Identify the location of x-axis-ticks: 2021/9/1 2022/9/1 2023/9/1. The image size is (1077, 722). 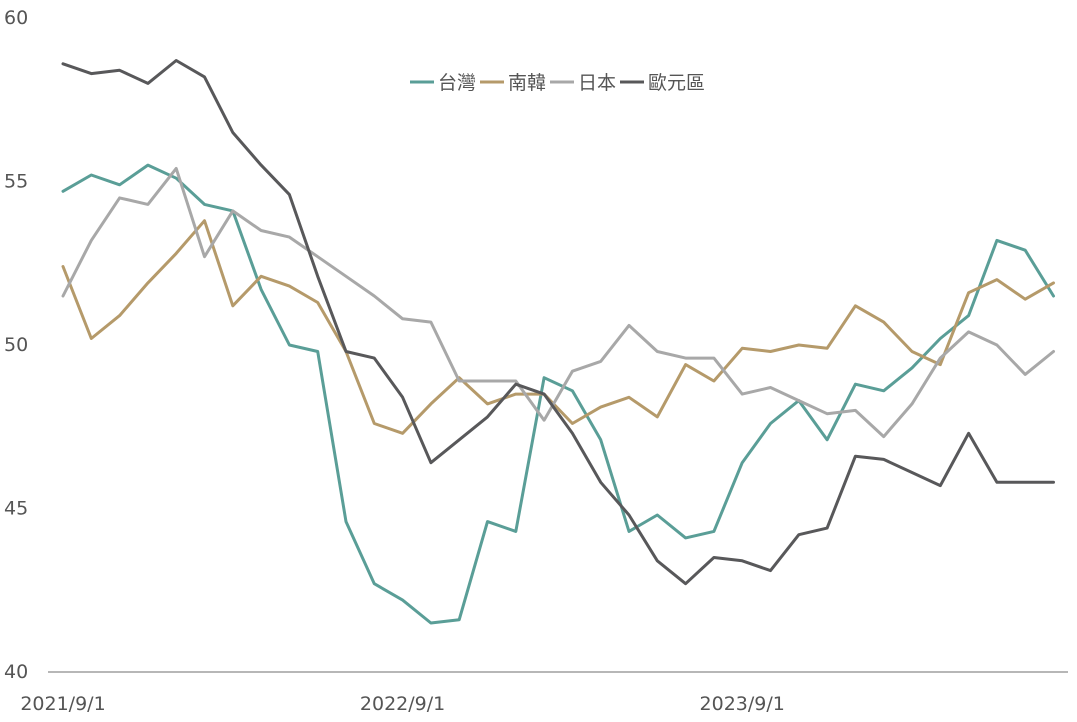
(402, 704).